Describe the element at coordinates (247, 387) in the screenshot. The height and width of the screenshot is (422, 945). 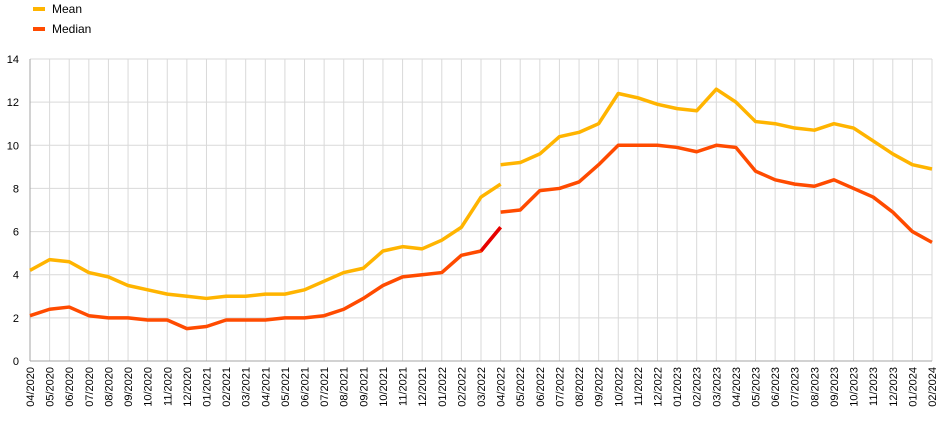
I see `x-tick-label: 03/2021` at that location.